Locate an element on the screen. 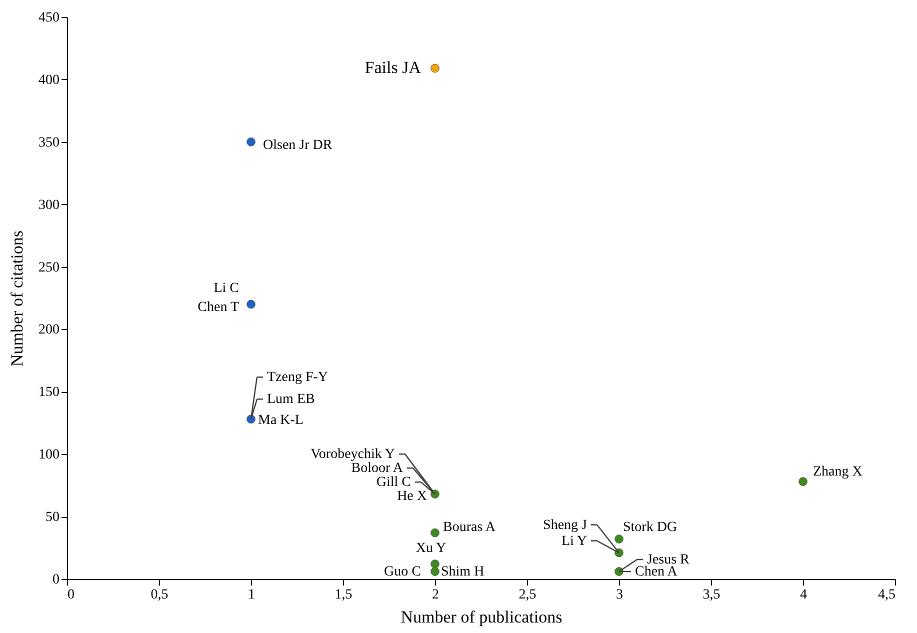 This screenshot has height=633, width=917. y-tick-label: 0 is located at coordinates (56, 580).